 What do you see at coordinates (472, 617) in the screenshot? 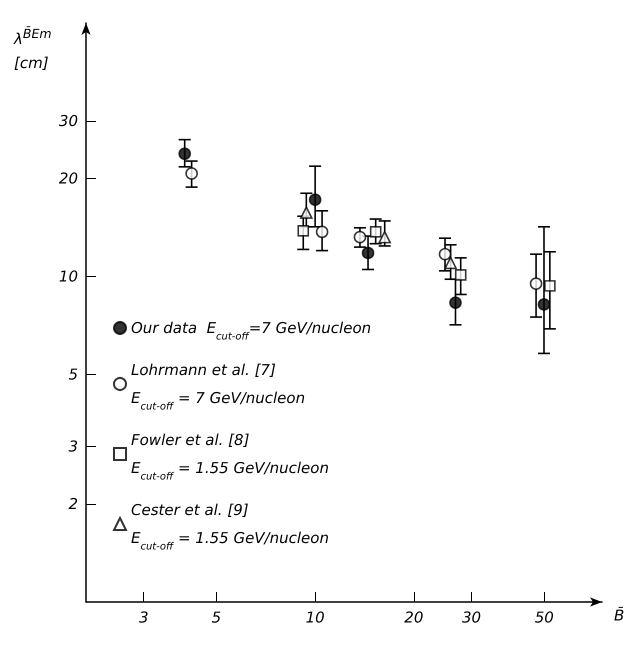
I see `x-tick-label: 30` at bounding box center [472, 617].